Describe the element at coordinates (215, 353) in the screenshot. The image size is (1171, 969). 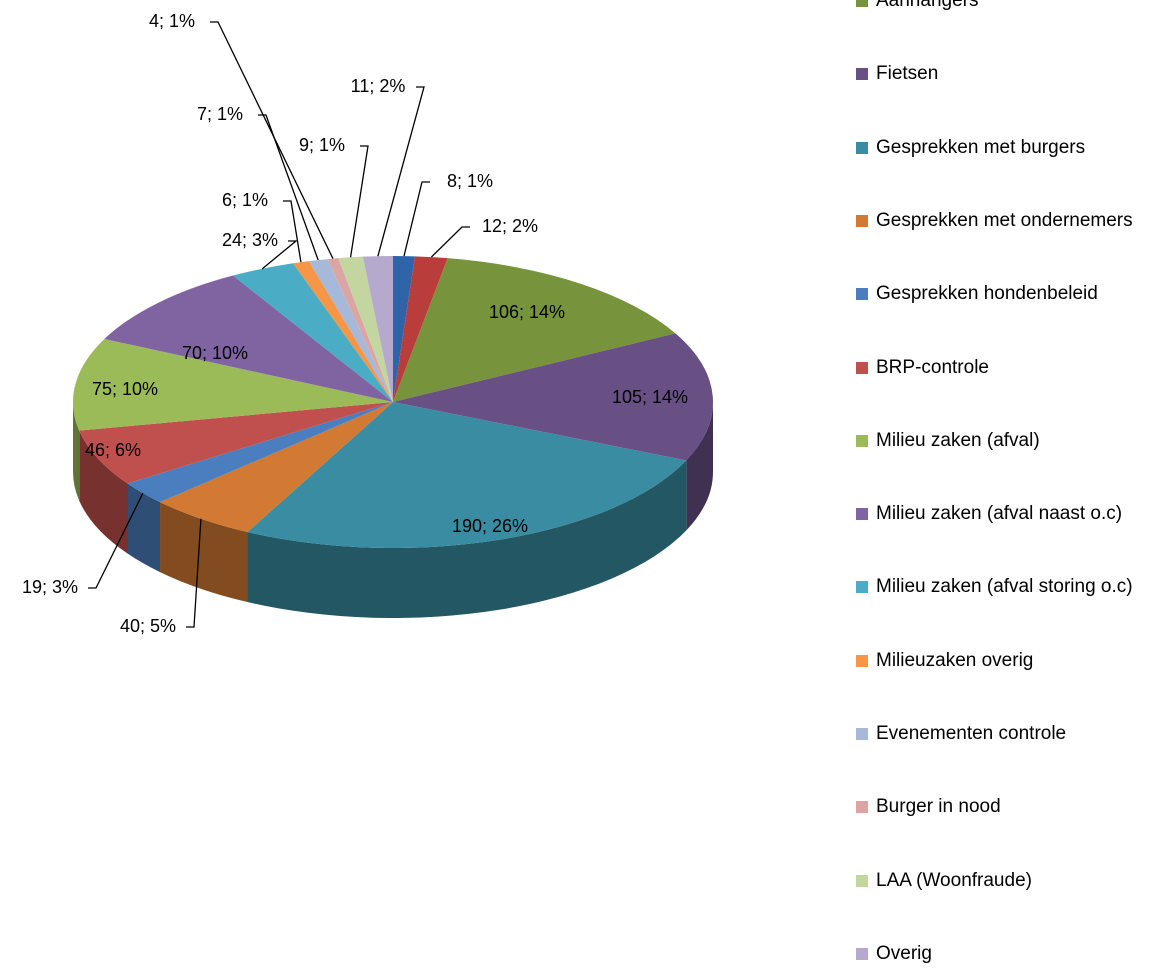
I see `data-label: 70; 10%` at that location.